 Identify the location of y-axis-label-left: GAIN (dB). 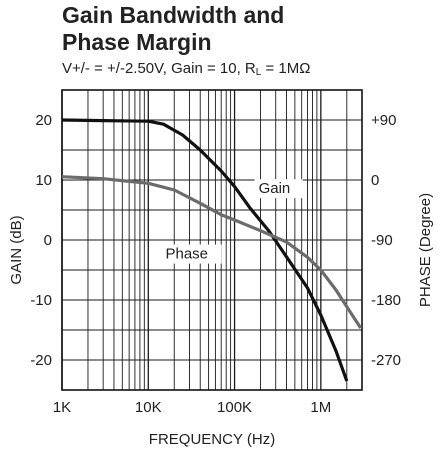
(16, 249).